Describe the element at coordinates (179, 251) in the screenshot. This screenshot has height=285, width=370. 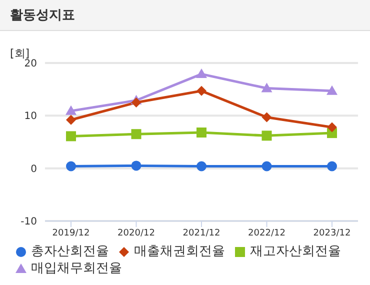
I see `legend-label: 매출채권회전율` at that location.